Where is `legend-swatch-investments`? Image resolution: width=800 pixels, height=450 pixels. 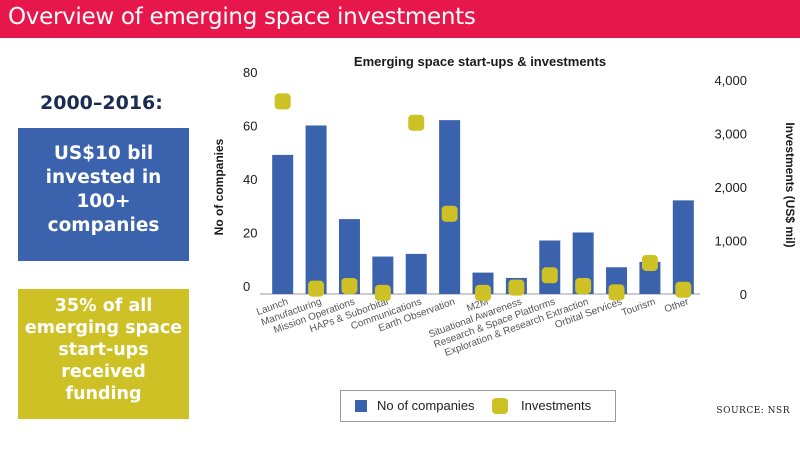
legend-swatch-investments is located at coordinates (500, 406).